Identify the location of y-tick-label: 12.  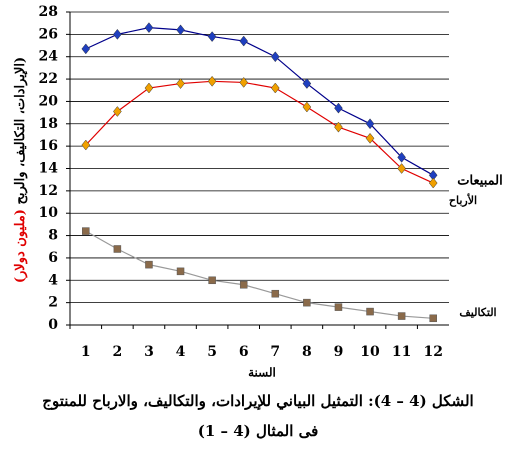
(48, 191).